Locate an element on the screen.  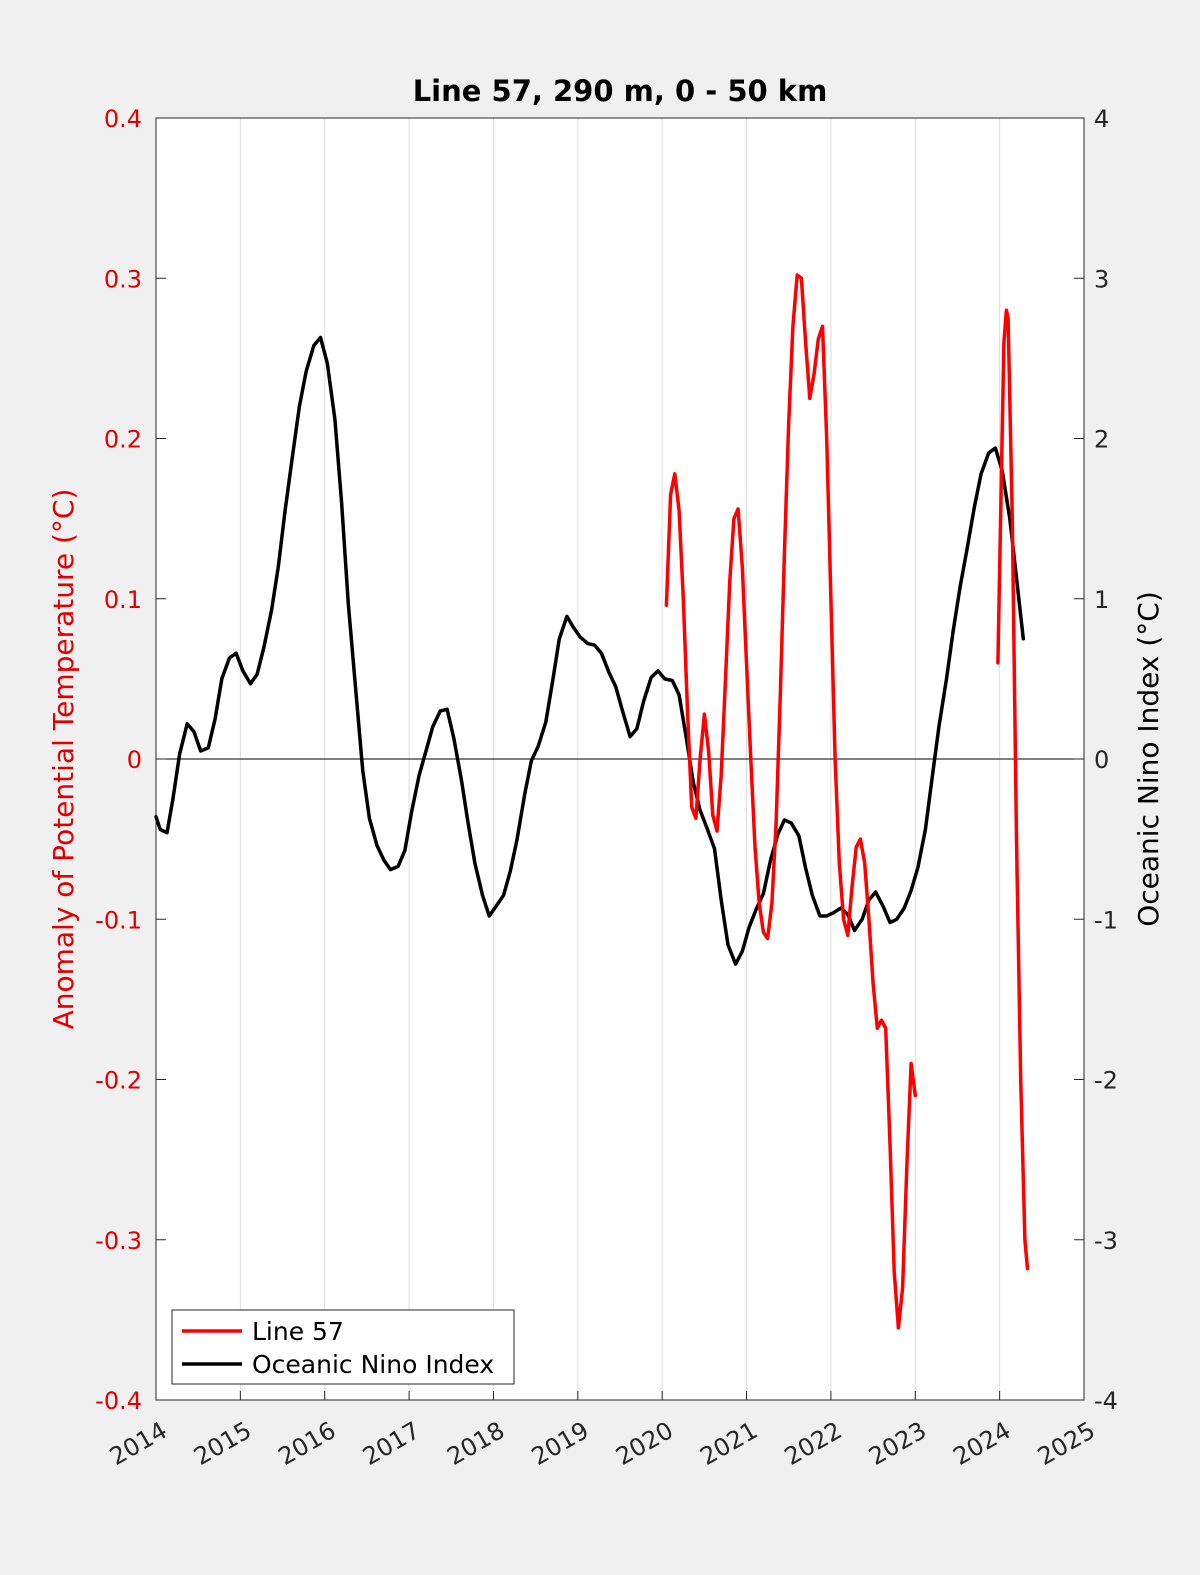
right-tick-label: -4 is located at coordinates (1106, 1401).